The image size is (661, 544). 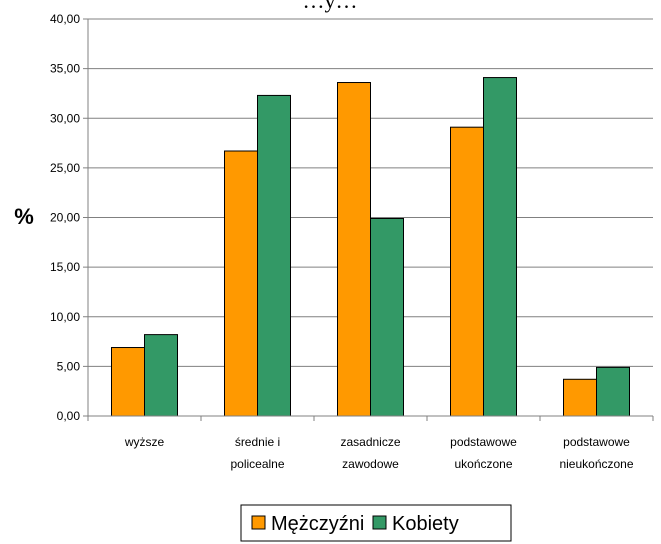 I want to click on y-tick-label: 0,00, so click(x=69, y=416).